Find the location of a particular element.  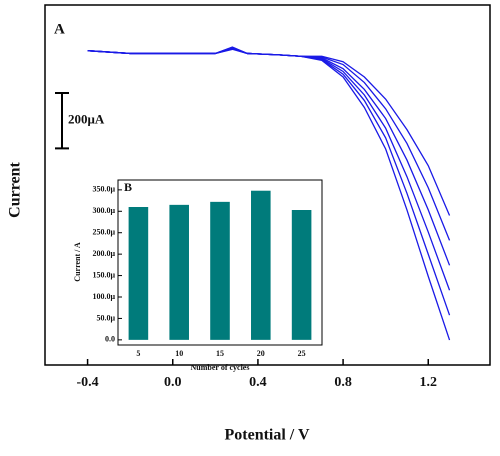

x-tick-label: 15 is located at coordinates (220, 353).